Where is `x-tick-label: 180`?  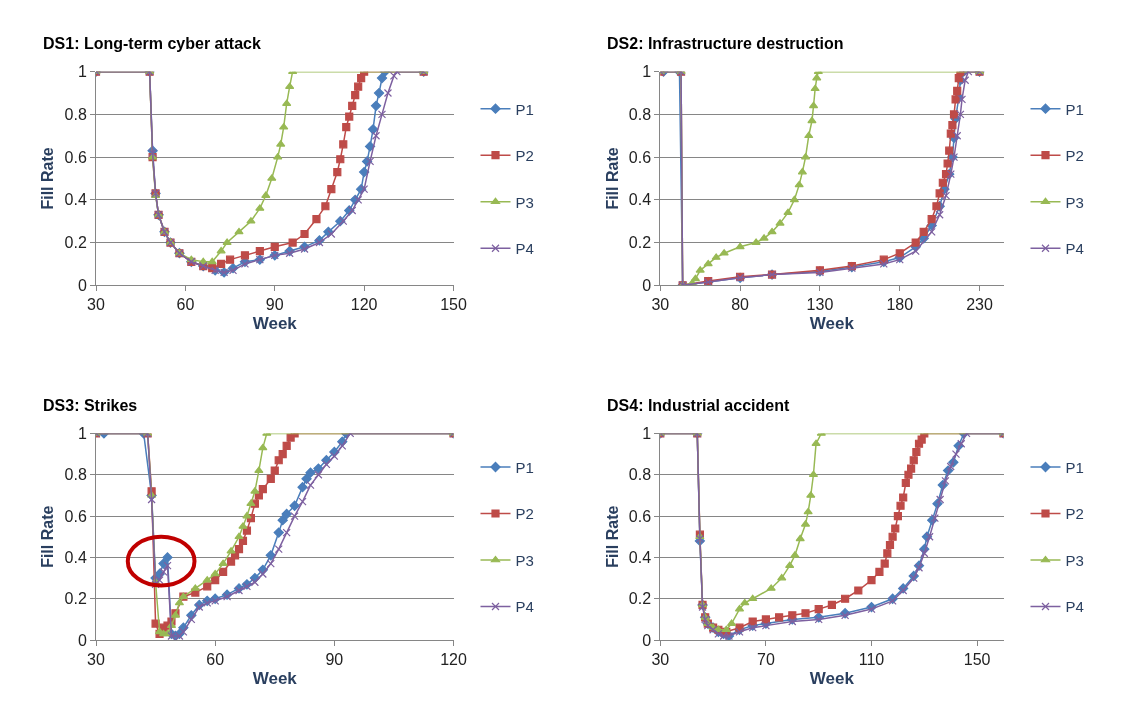 x-tick-label: 180 is located at coordinates (900, 305).